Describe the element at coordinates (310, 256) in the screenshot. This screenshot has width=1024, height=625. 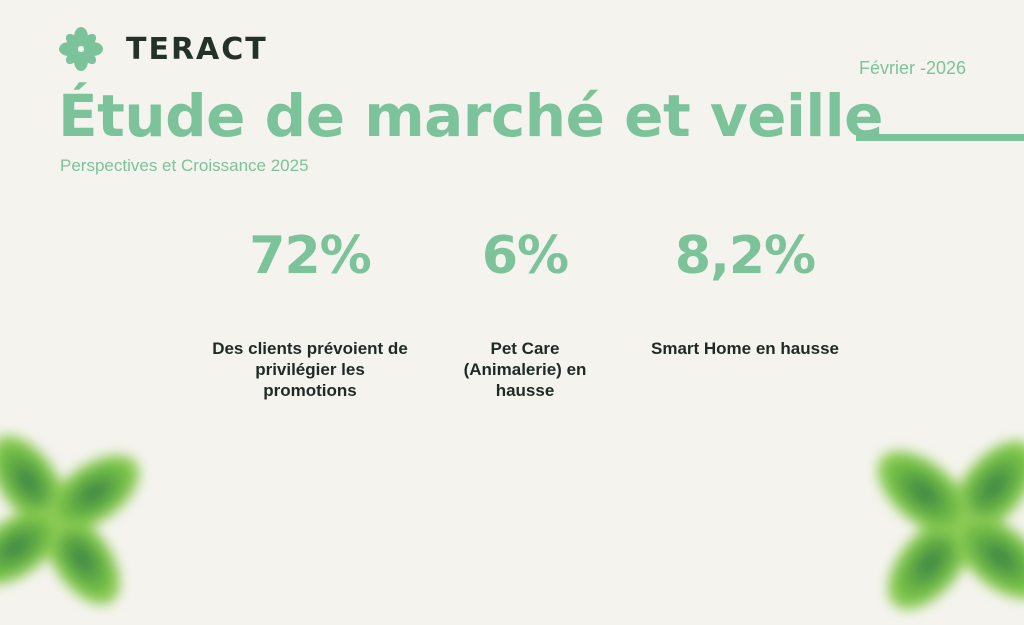
I see `stat-value: 72%` at that location.